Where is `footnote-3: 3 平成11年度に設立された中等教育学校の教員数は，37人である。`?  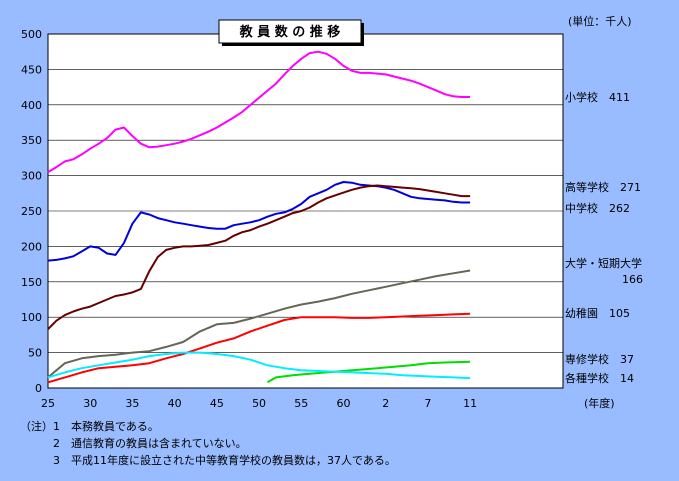 footnote-3: 3 平成11年度に設立された中等教育学校の教員数は，37人である。 is located at coordinates (208, 460).